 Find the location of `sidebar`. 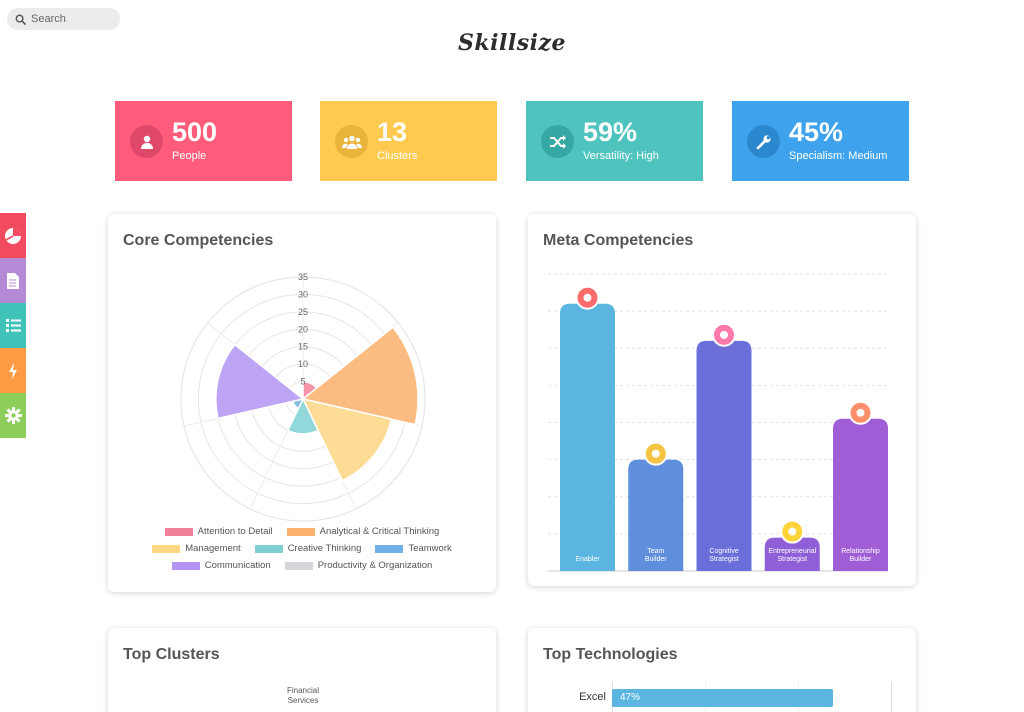

sidebar is located at coordinates (13, 325).